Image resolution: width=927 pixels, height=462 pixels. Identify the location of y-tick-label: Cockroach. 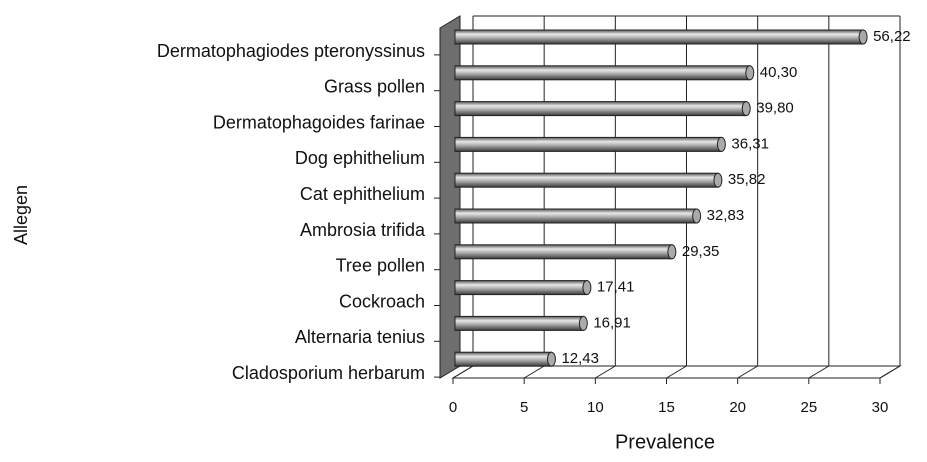
(382, 301).